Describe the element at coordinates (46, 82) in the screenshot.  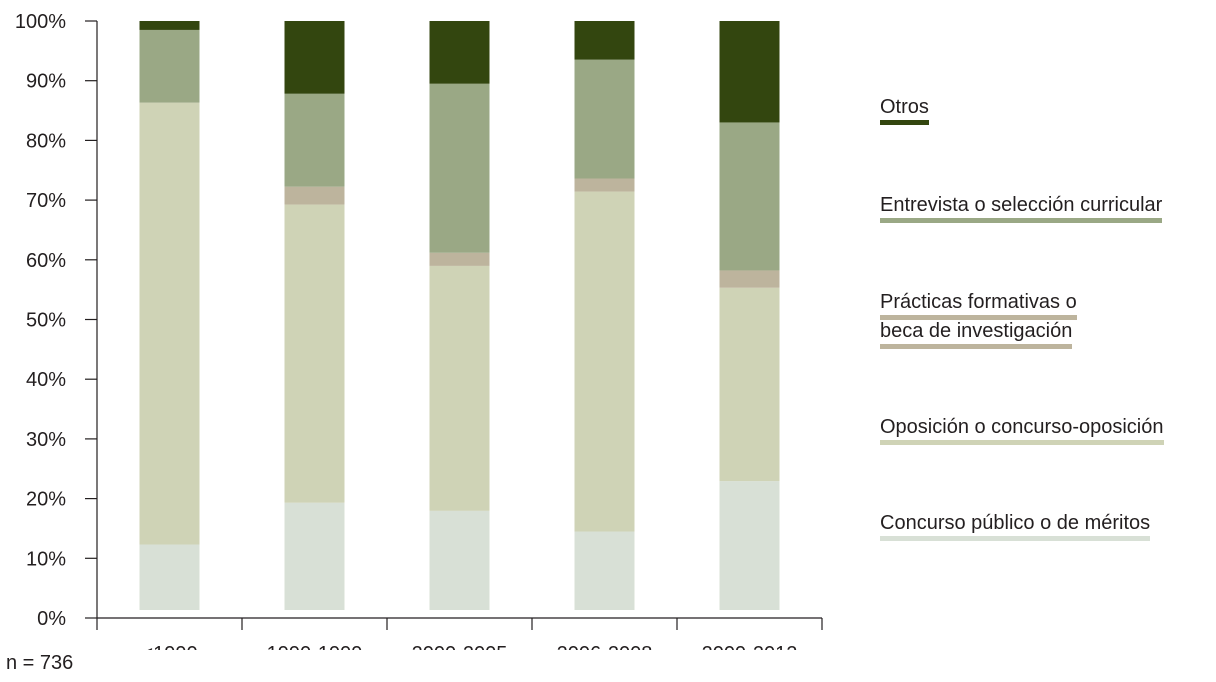
I see `y-tick-label: 90%` at that location.